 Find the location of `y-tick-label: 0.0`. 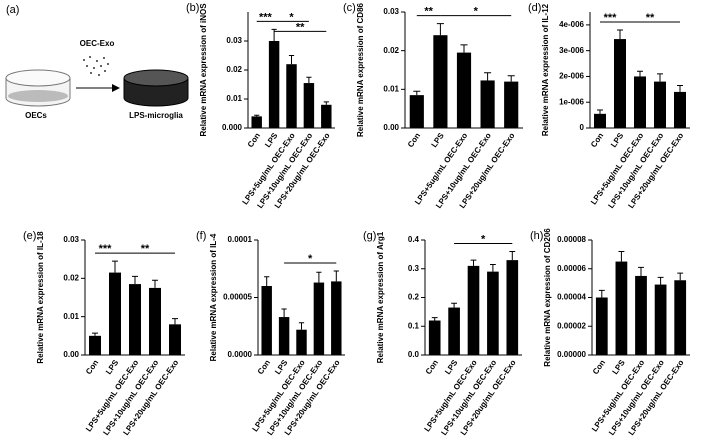

y-tick-label: 0.0 is located at coordinates (414, 354).